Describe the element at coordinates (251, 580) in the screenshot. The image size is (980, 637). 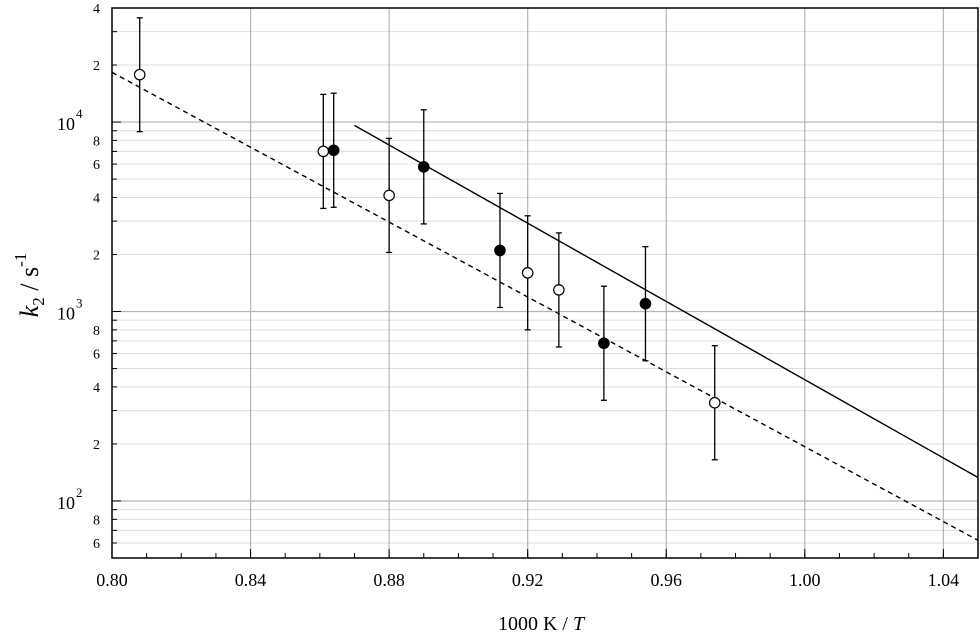
I see `x-tick-label: 0.84` at that location.